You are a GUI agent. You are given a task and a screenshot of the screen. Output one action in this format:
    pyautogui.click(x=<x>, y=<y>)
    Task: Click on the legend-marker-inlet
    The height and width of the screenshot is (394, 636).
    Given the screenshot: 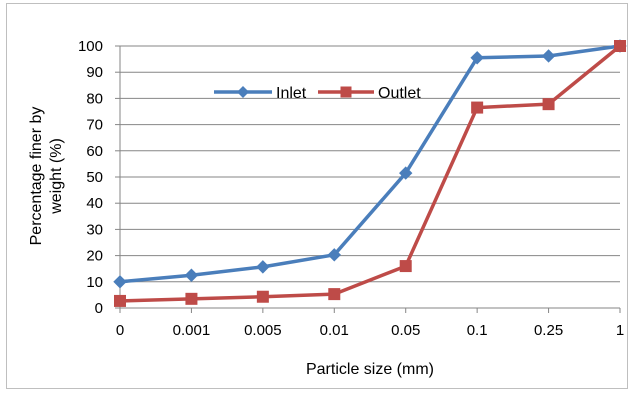 What is the action you would take?
    pyautogui.click(x=243, y=92)
    